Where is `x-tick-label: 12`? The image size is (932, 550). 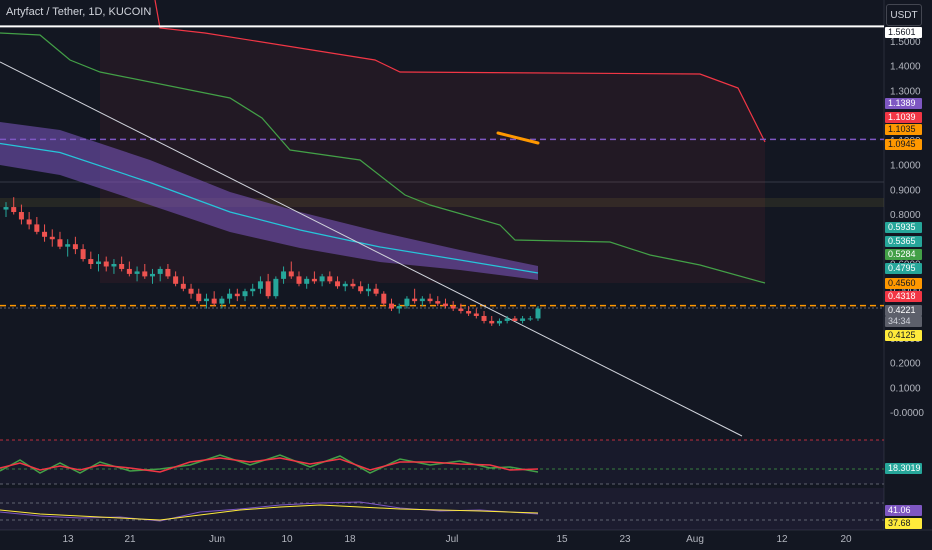
x-tick-label: 12 is located at coordinates (782, 539).